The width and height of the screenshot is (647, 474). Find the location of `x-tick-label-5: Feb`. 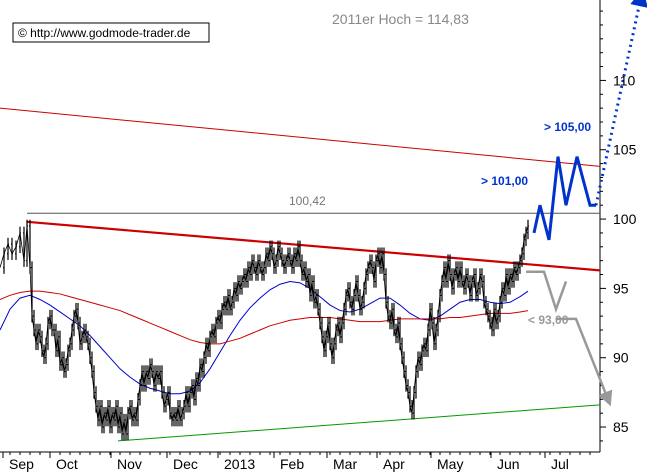

x-tick-label-5: Feb is located at coordinates (292, 464).